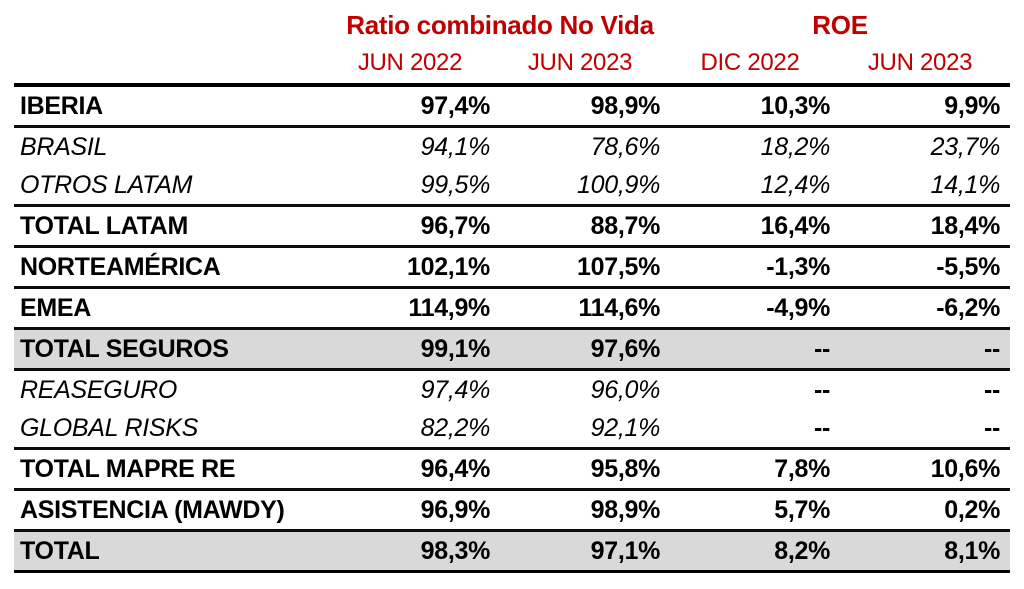 This screenshot has height=589, width=1024. What do you see at coordinates (925, 267) in the screenshot?
I see `norteamerica-roe-jun2023: -5,5%` at bounding box center [925, 267].